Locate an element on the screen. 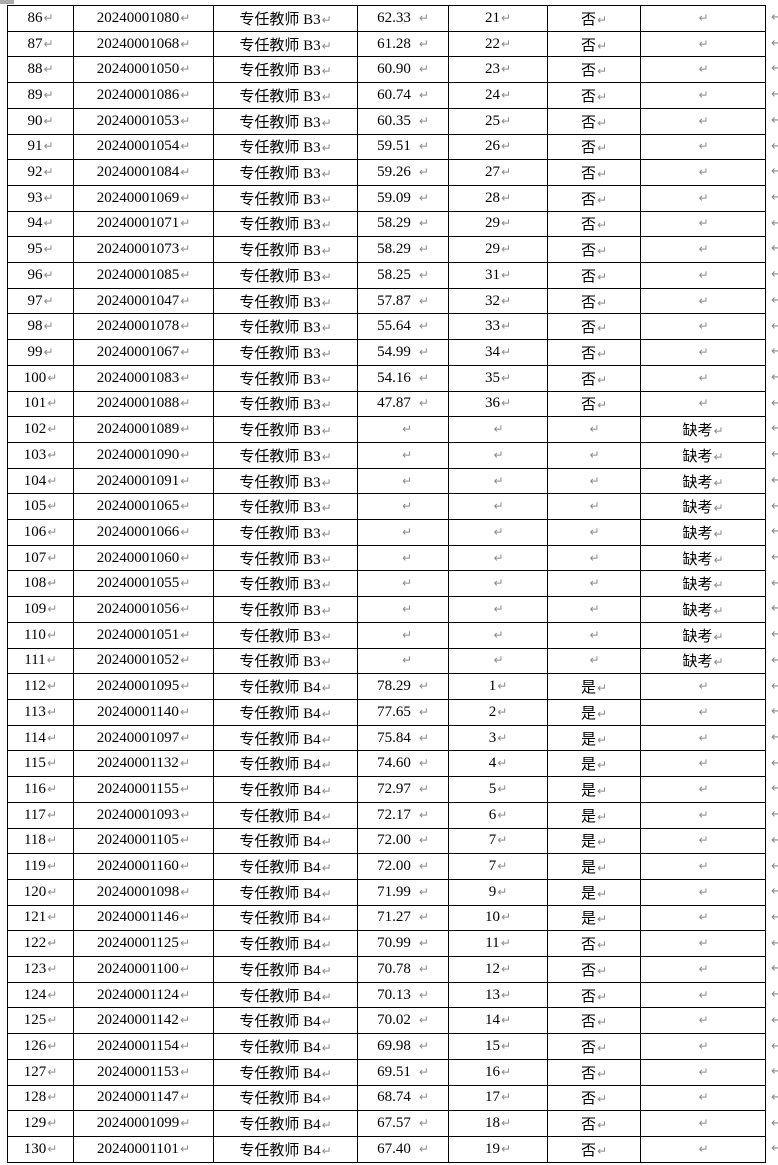 The height and width of the screenshot is (1165, 778). exam-id-cell: 20240001085↵ is located at coordinates (143, 275).